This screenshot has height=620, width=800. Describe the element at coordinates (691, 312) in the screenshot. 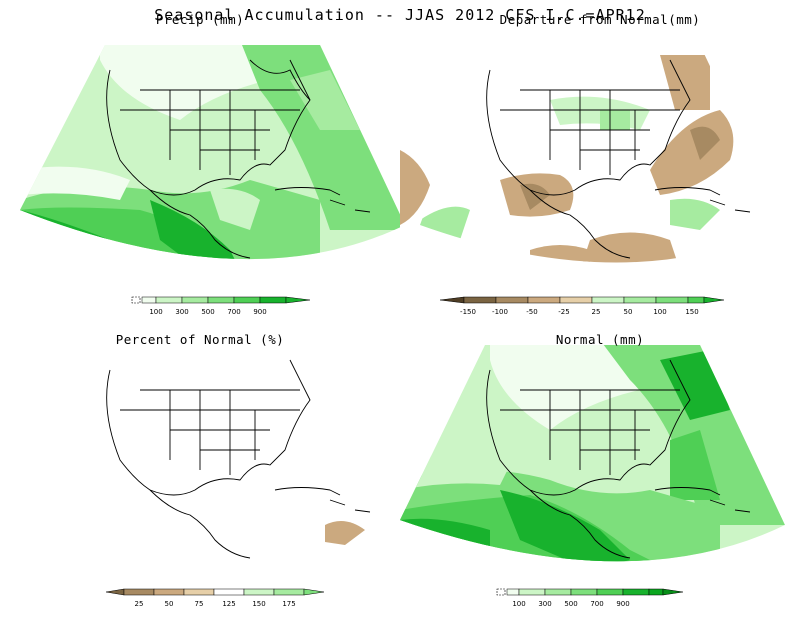

I see `departure-legend-label: 150` at that location.